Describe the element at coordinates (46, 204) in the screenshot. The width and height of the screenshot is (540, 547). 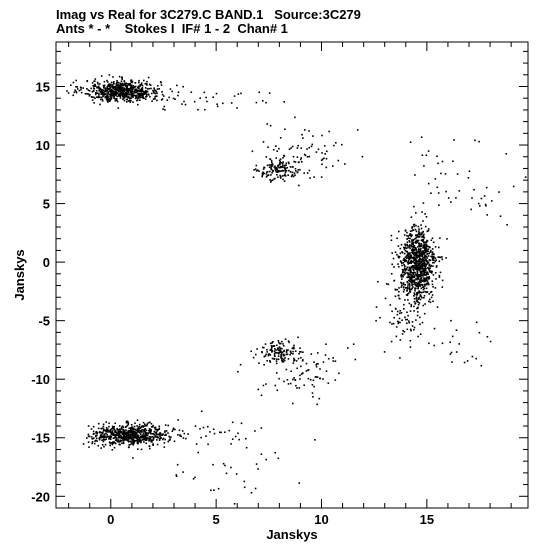
I see `y-tick-label: 5` at that location.